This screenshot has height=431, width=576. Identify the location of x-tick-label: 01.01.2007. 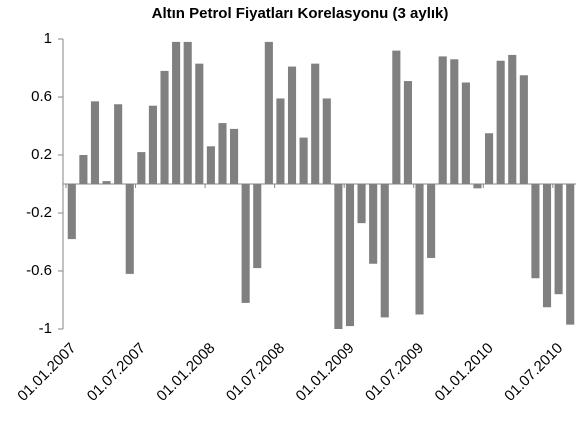
(46, 372).